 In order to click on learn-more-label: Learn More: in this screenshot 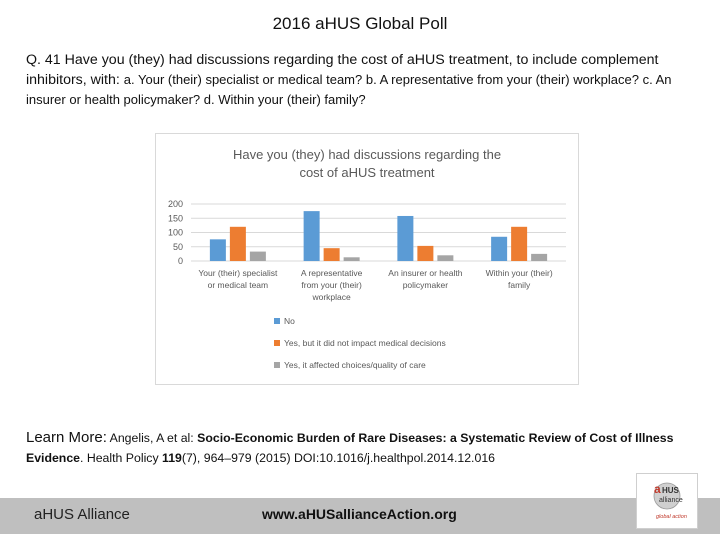, I will do `click(66, 437)`.